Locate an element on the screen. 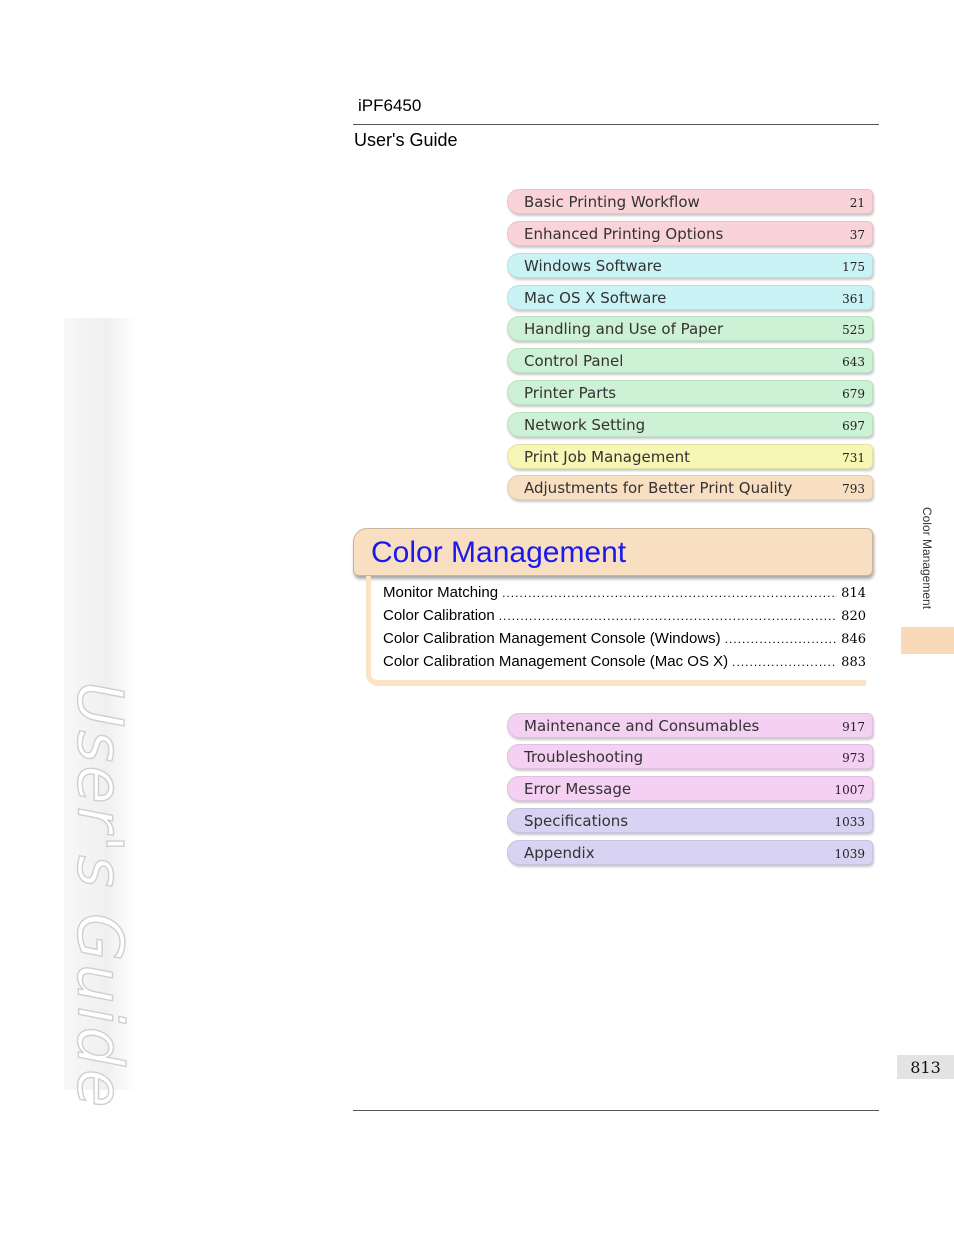 The image size is (954, 1235). current-chapter-tab: Color Management is located at coordinates (613, 552).